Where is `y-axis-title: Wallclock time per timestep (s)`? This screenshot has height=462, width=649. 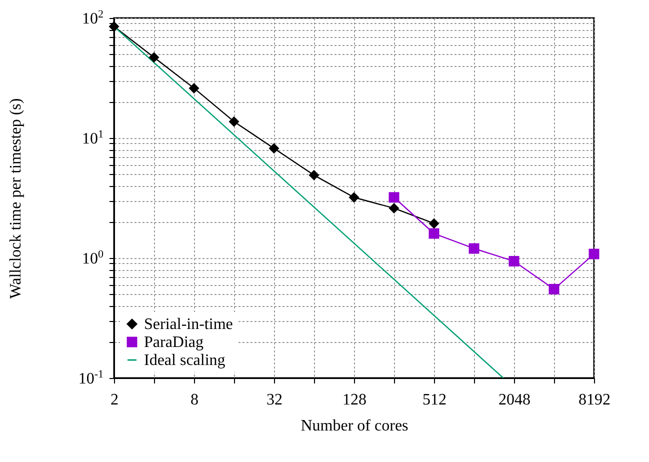 y-axis-title: Wallclock time per timestep (s) is located at coordinates (15, 198).